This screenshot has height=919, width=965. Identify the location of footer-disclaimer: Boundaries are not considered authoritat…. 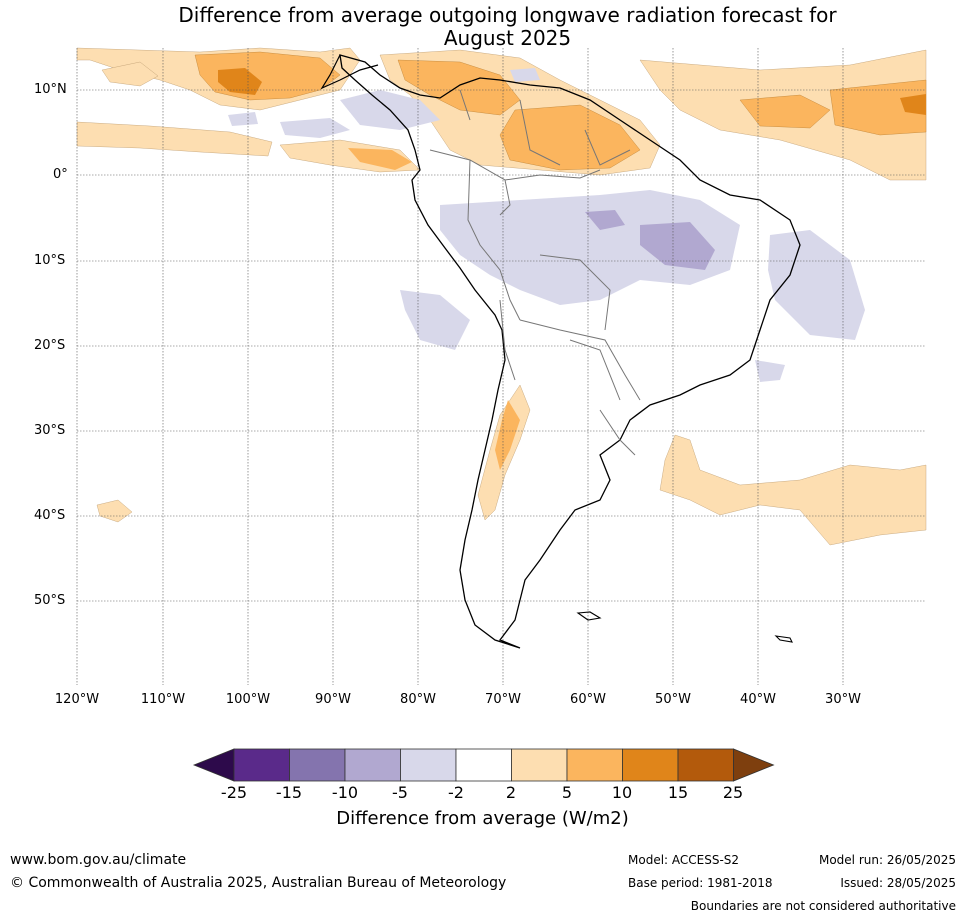
(823, 906).